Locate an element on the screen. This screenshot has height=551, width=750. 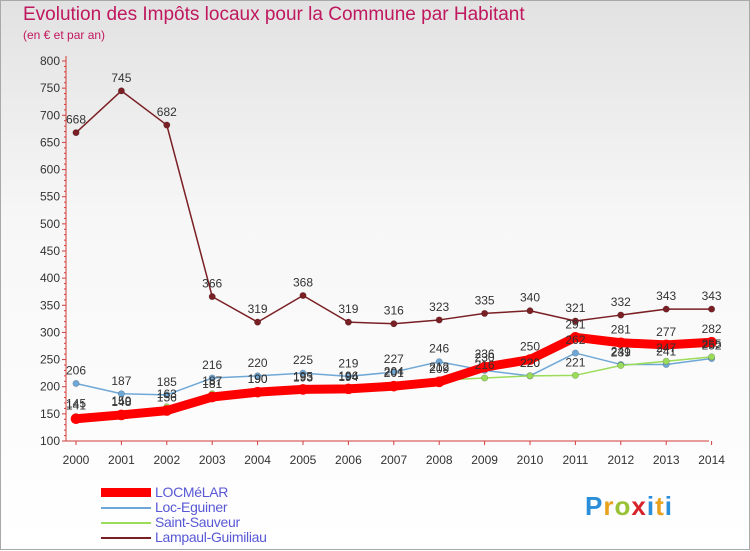
x-tick-label: 2011 is located at coordinates (575, 460).